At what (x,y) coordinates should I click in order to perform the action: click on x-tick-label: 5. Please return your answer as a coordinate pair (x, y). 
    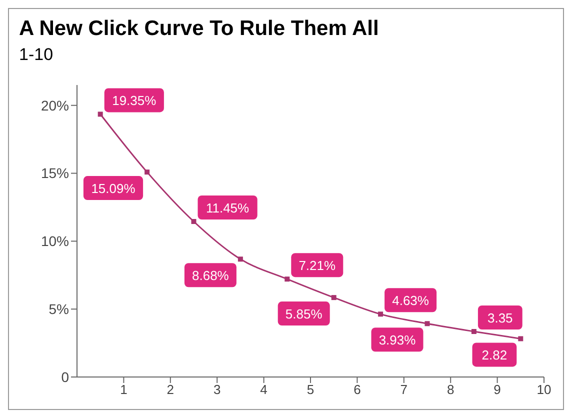
    Looking at the image, I should click on (310, 390).